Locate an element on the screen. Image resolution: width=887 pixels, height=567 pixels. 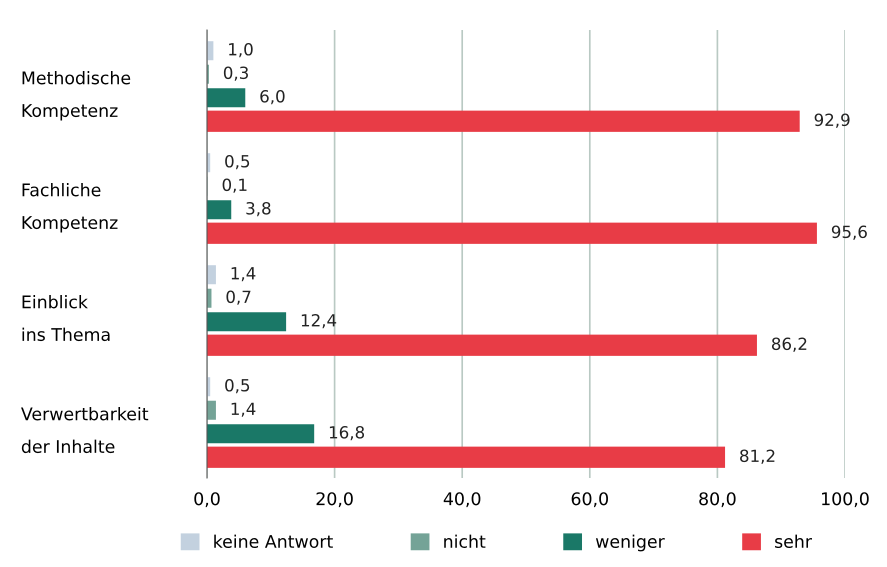
data-label: 16,8 is located at coordinates (347, 433).